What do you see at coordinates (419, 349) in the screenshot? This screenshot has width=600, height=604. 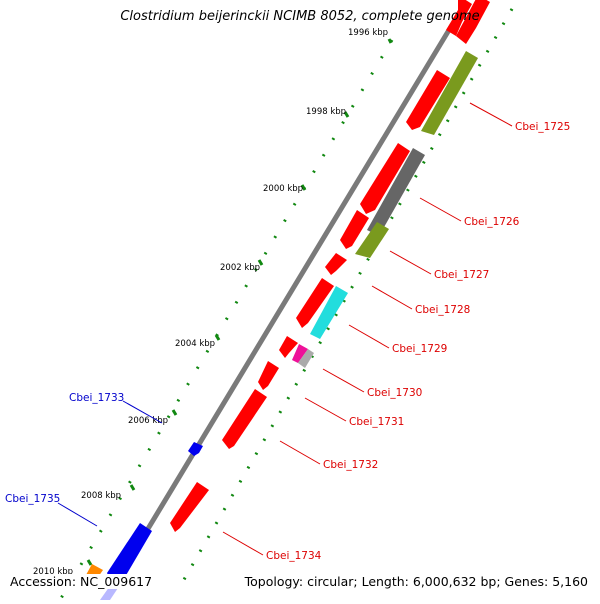 I see `gene-label-cbei-1729: Cbei_1729` at bounding box center [419, 349].